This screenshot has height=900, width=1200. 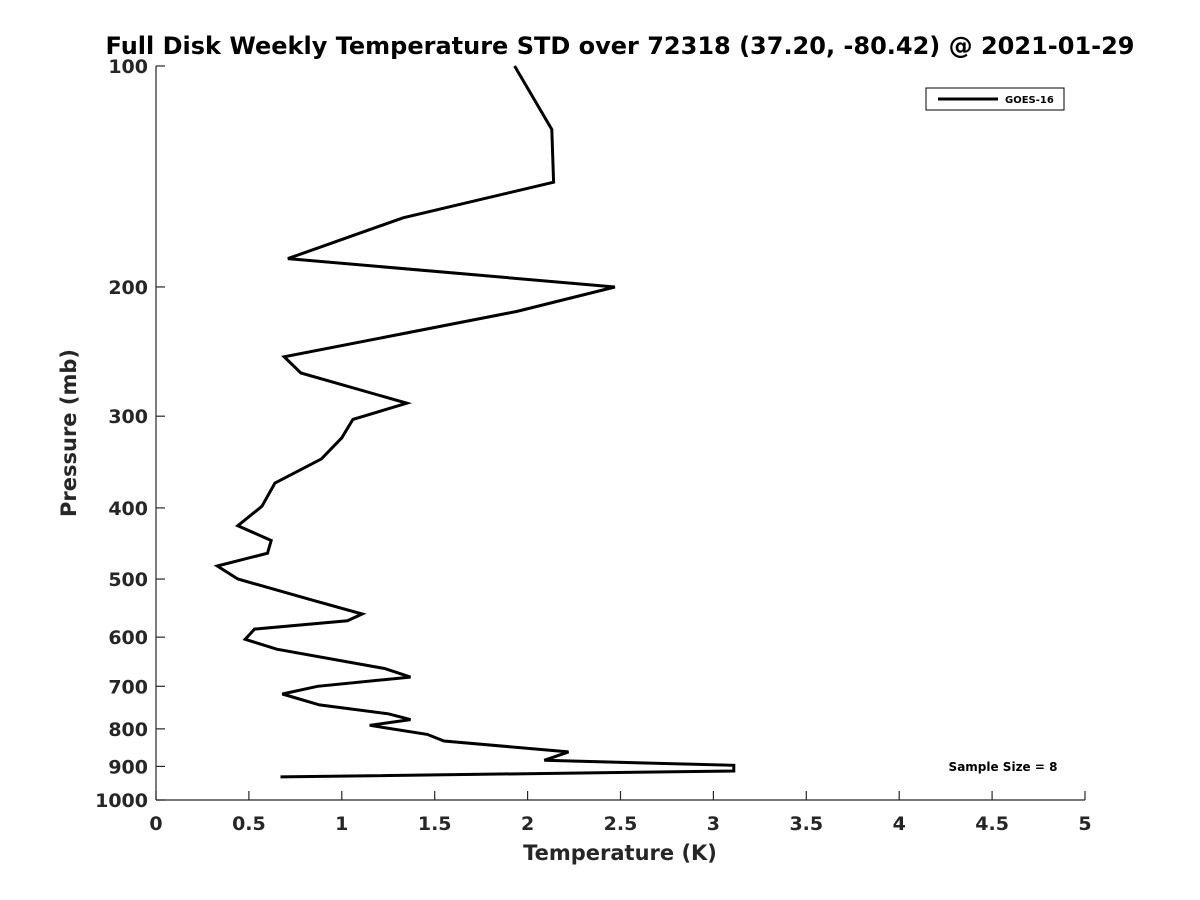 I want to click on y-axis-label: Pressure (mb), so click(x=69, y=433).